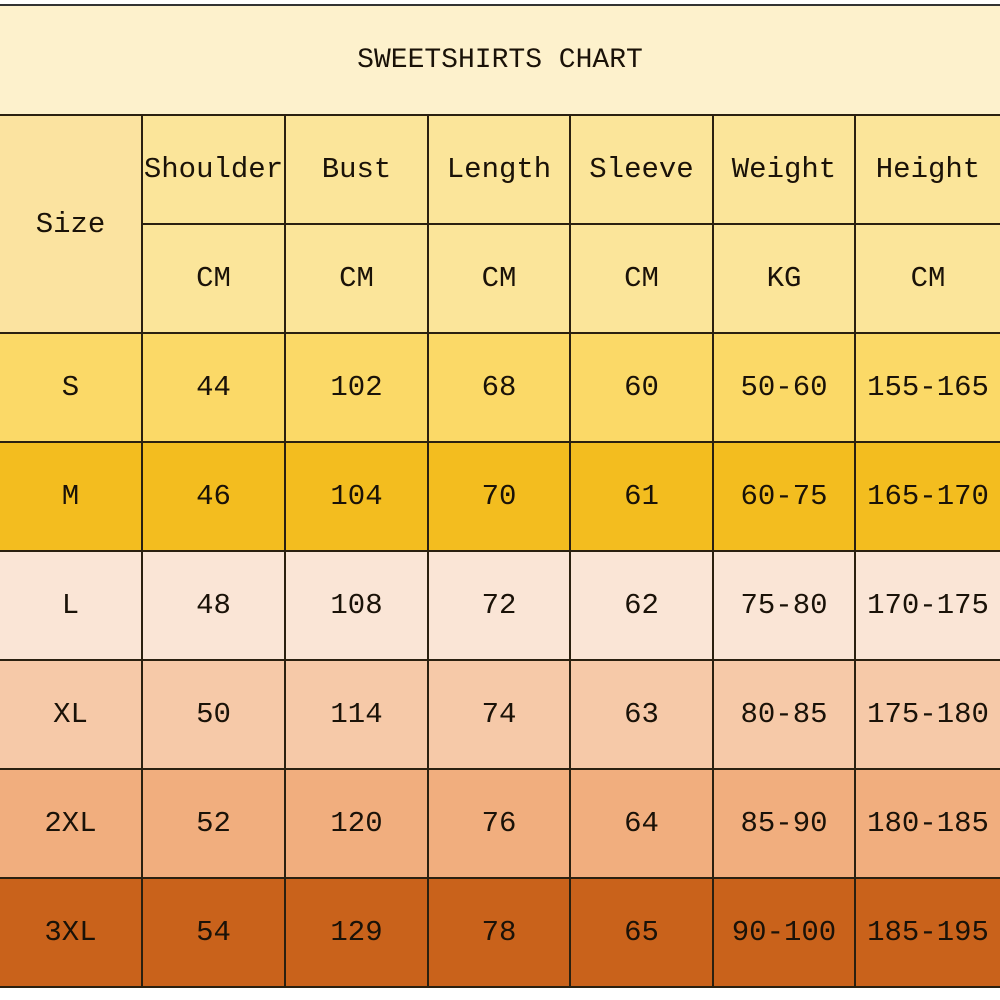 The width and height of the screenshot is (1000, 1000). I want to click on value-cell: 78, so click(499, 932).